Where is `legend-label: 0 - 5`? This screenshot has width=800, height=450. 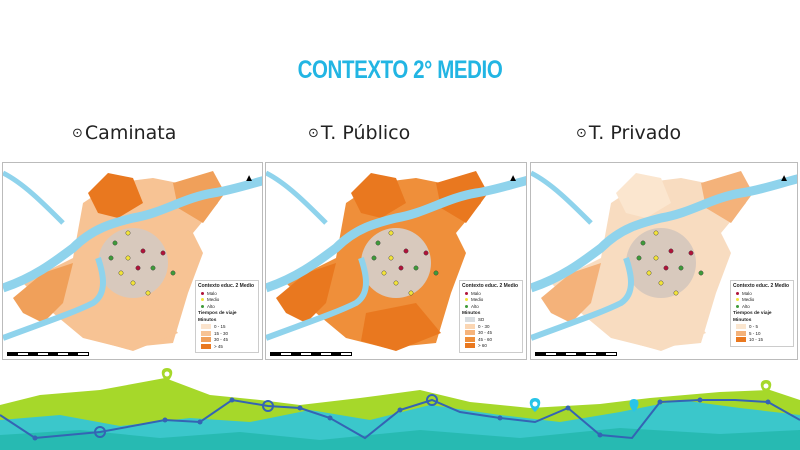 legend-label: 0 - 5 is located at coordinates (754, 326).